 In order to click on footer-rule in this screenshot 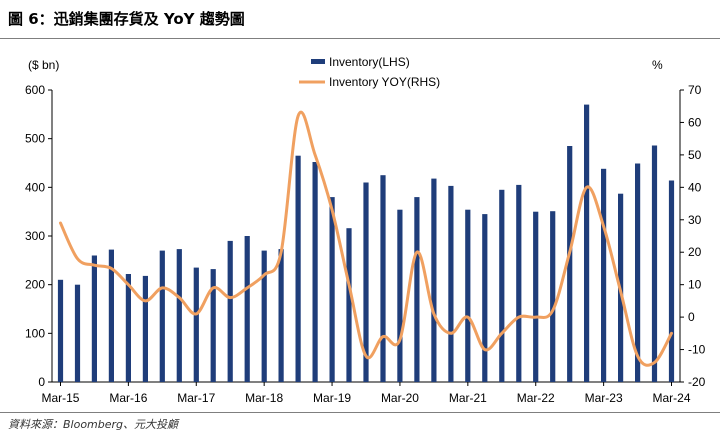, I will do `click(360, 412)`.